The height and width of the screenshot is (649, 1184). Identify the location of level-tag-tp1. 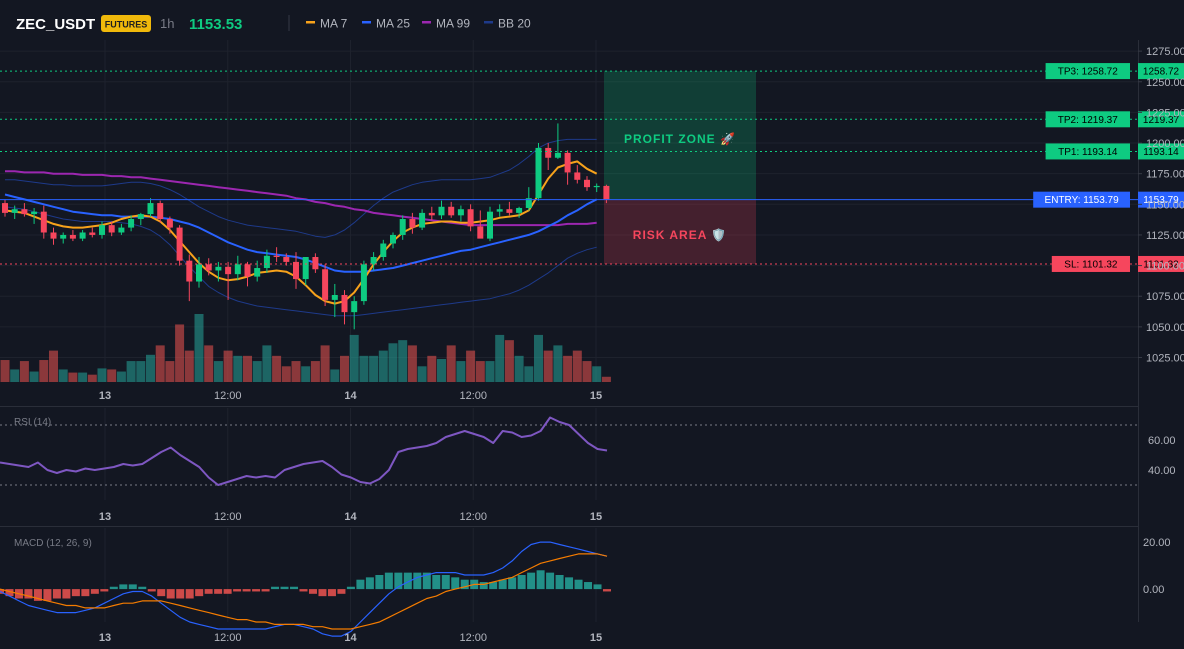
(1087, 151).